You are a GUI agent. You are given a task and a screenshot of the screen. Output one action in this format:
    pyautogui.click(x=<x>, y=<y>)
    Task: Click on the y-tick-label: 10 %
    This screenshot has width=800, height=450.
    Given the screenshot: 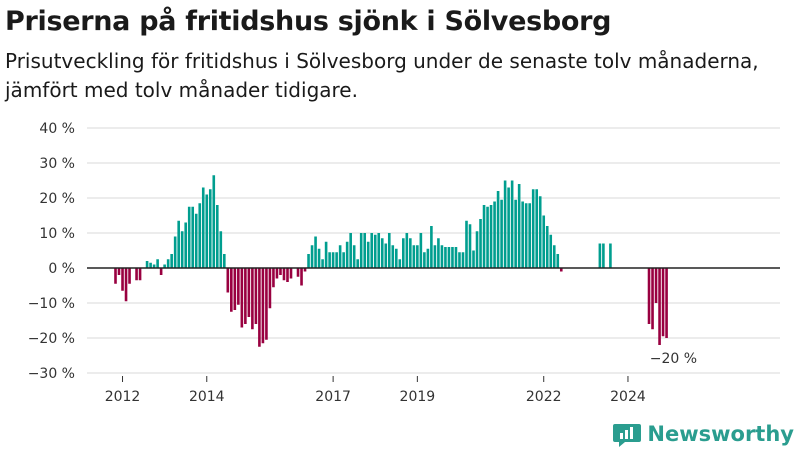 What is the action you would take?
    pyautogui.click(x=57, y=234)
    